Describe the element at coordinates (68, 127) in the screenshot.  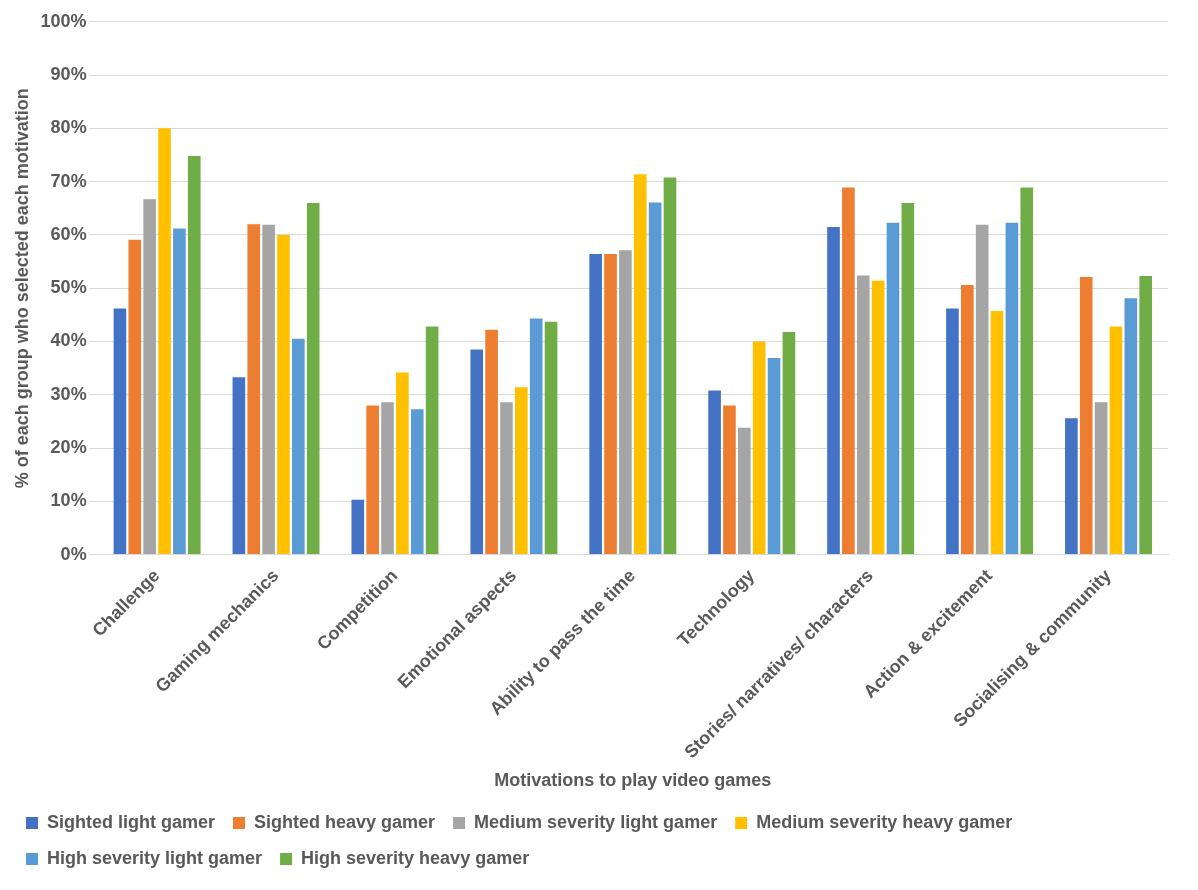
I see `y-tick-label: 80%` at that location.